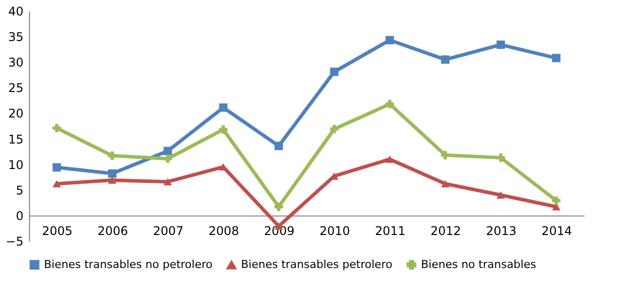 The width and height of the screenshot is (621, 304). What do you see at coordinates (334, 231) in the screenshot?
I see `x-tick-label: 2010` at bounding box center [334, 231].